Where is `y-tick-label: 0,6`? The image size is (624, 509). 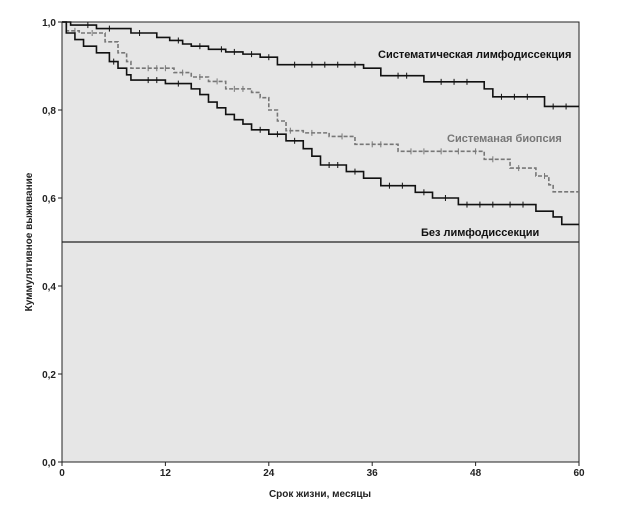
y-tick-label: 0,6 is located at coordinates (49, 199).